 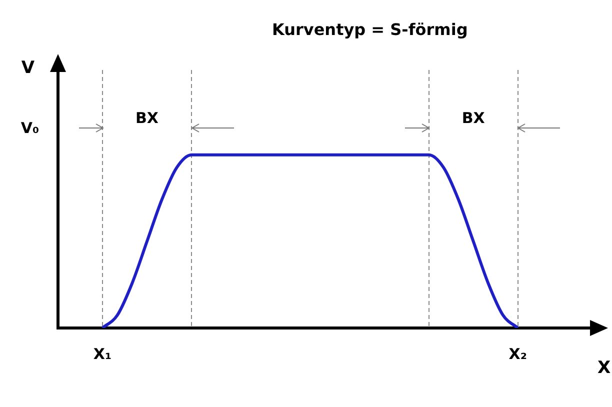 I want to click on text: V₀, so click(x=30, y=127).